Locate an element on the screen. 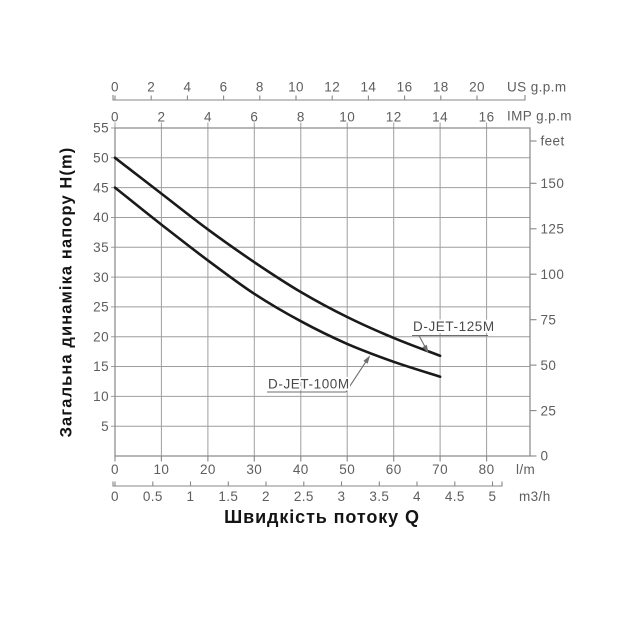 This screenshot has width=630, height=635. us-gpm-tick-label: 0 is located at coordinates (115, 87).